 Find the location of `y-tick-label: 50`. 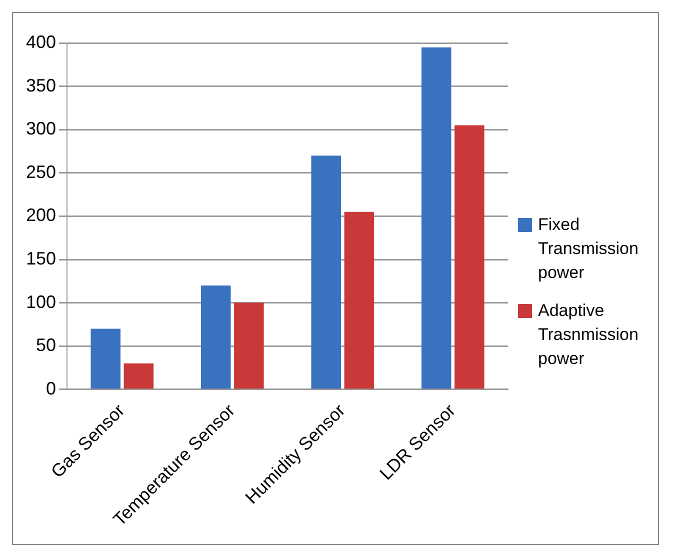

y-tick-label: 50 is located at coordinates (46, 345).